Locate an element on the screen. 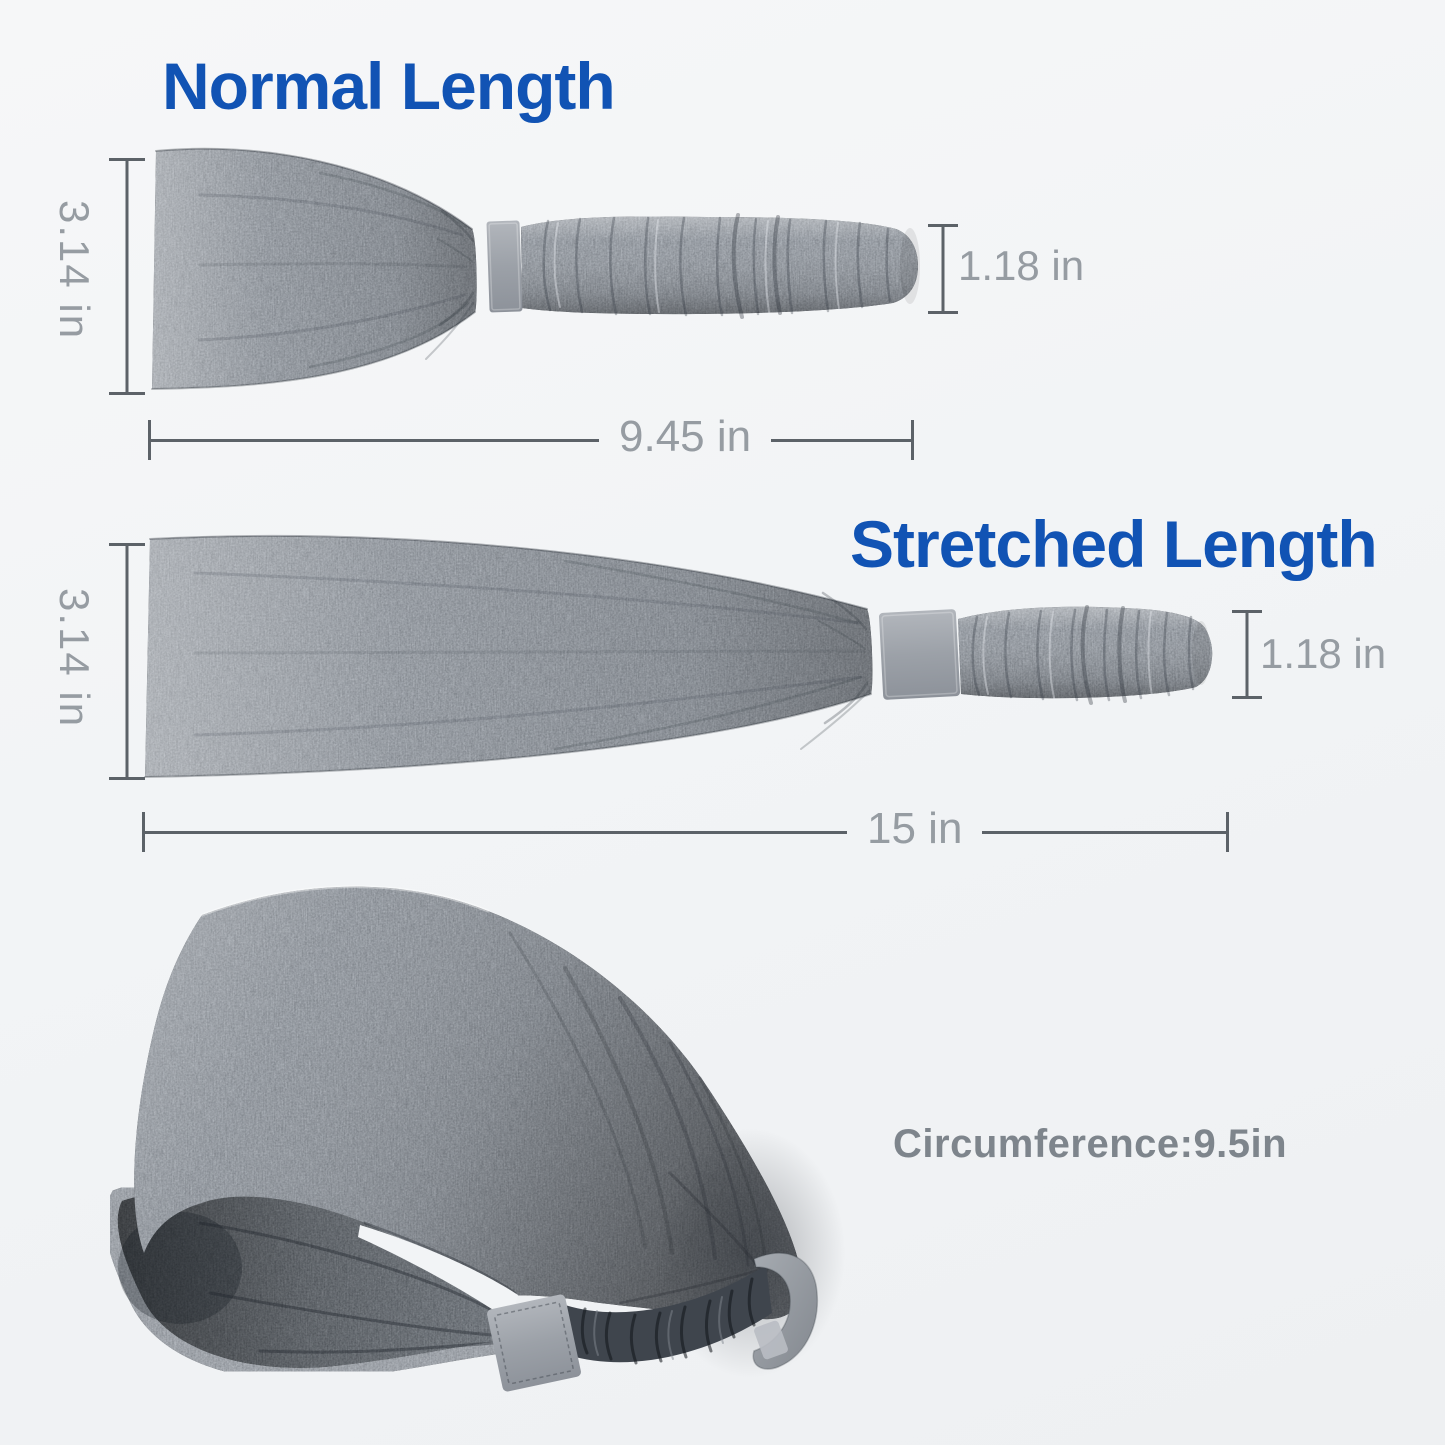  headband-stretched-illustration is located at coordinates (678, 656).